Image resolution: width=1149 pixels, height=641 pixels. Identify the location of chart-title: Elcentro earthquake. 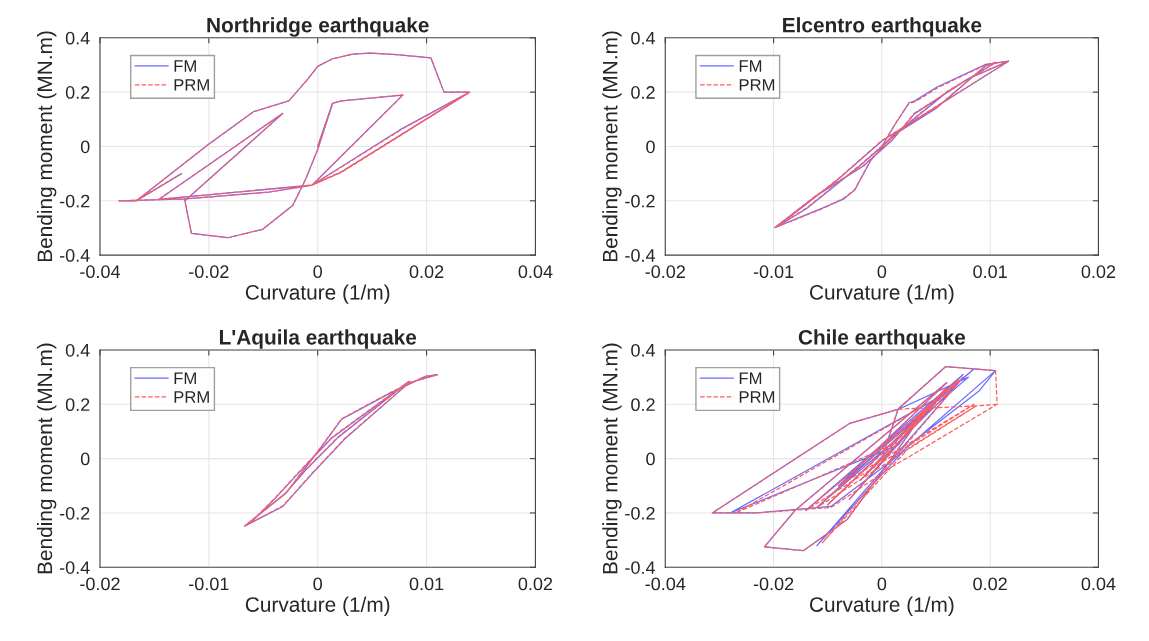
(882, 27).